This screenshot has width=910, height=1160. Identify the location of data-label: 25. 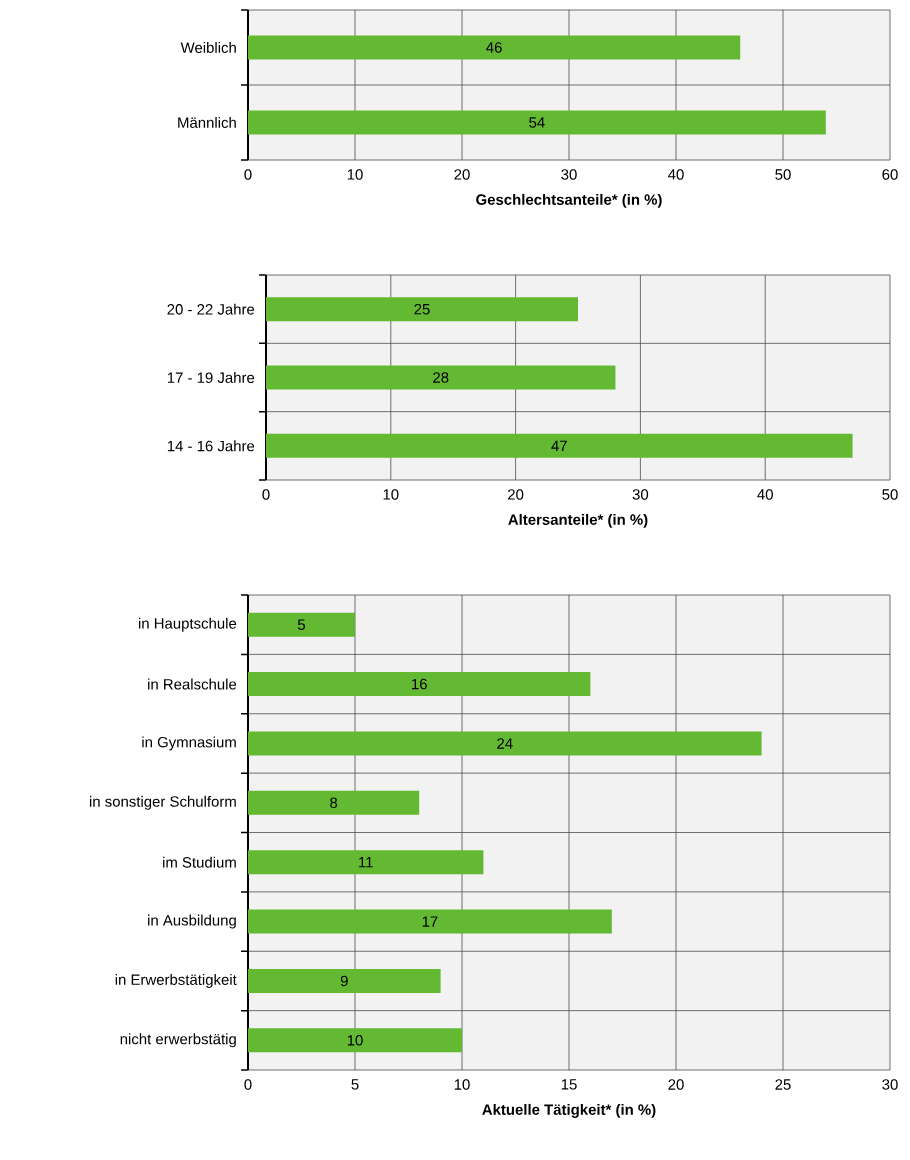
(422, 309).